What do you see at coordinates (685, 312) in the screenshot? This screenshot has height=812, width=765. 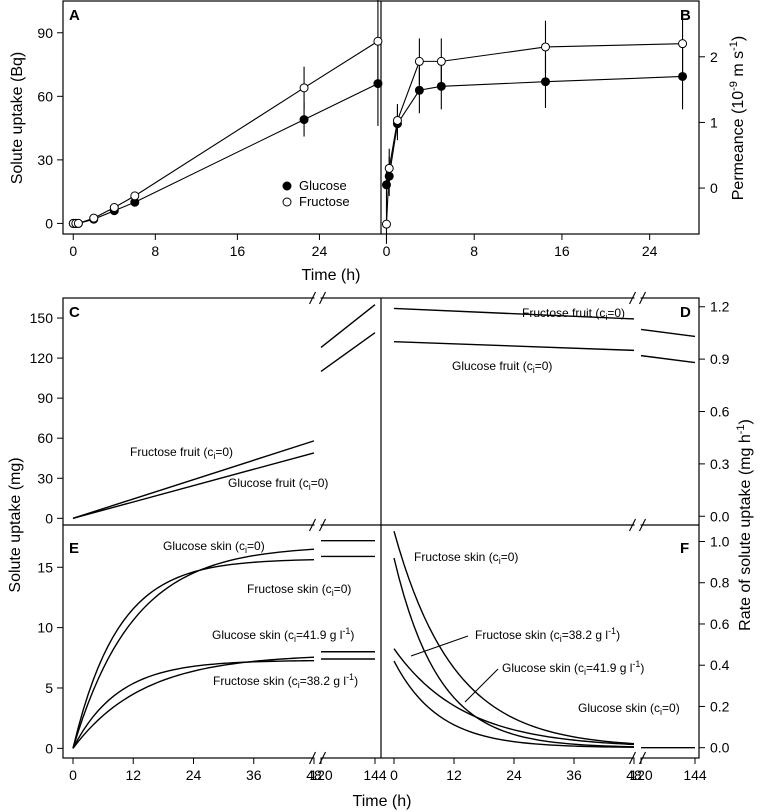 I see `panel-label-d: D` at bounding box center [685, 312].